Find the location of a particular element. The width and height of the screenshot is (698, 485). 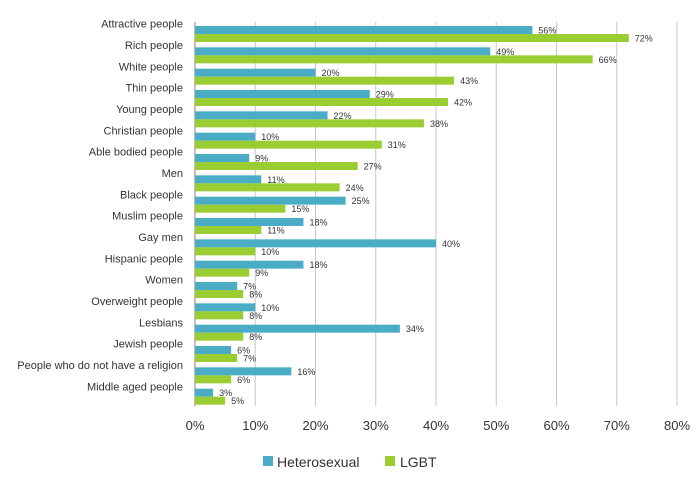

data-label: 56% is located at coordinates (547, 31).